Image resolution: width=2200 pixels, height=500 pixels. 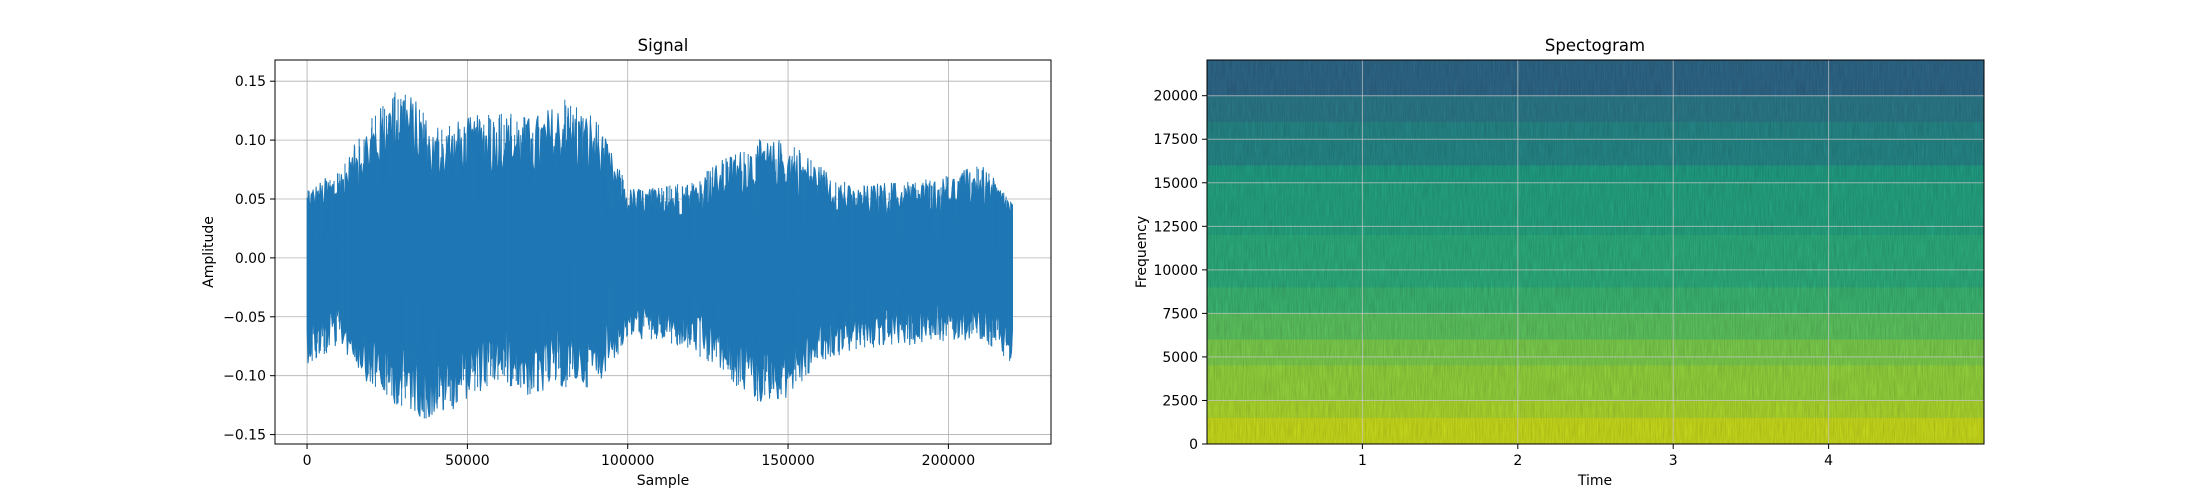 I want to click on spectrogram-y-tick-label: 10000, so click(x=1175, y=271).